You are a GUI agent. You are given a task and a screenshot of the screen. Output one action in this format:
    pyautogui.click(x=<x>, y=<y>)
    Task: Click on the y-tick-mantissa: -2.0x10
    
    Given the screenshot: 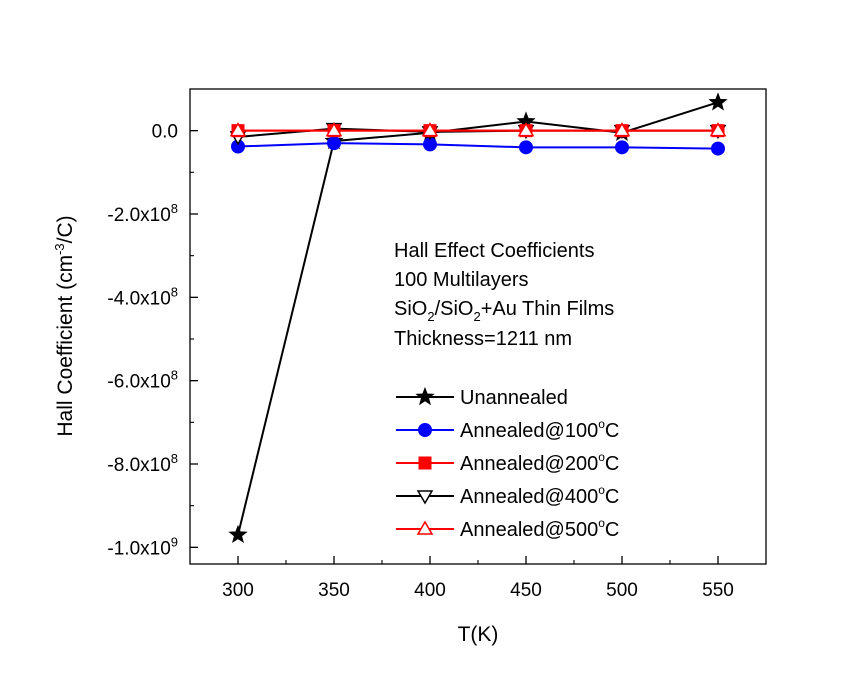 What is the action you would take?
    pyautogui.click(x=138, y=215)
    